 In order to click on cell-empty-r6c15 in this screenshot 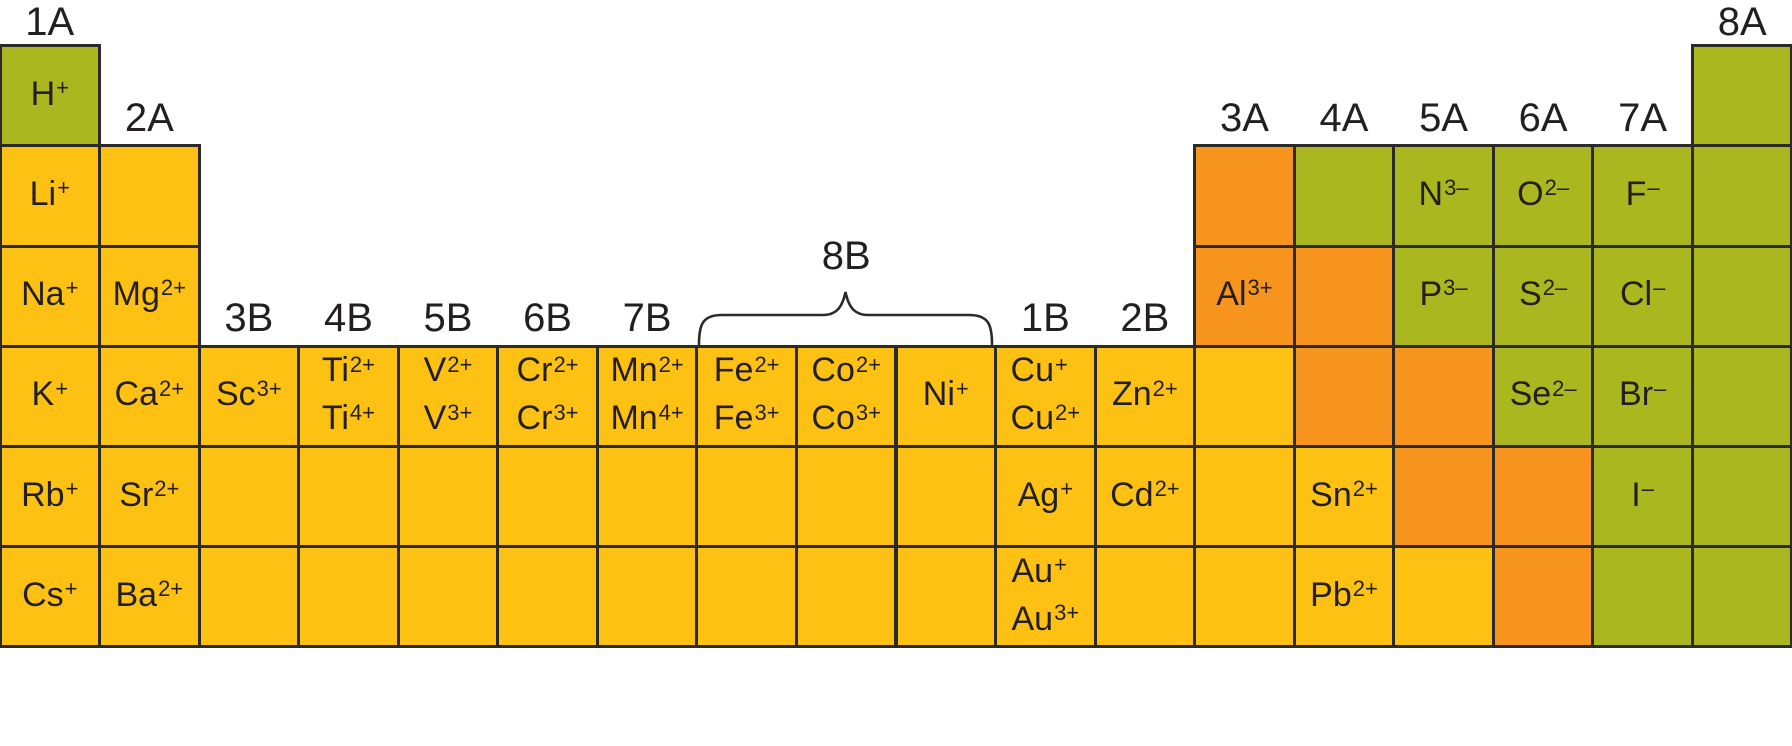, I will do `click(1443, 597)`.